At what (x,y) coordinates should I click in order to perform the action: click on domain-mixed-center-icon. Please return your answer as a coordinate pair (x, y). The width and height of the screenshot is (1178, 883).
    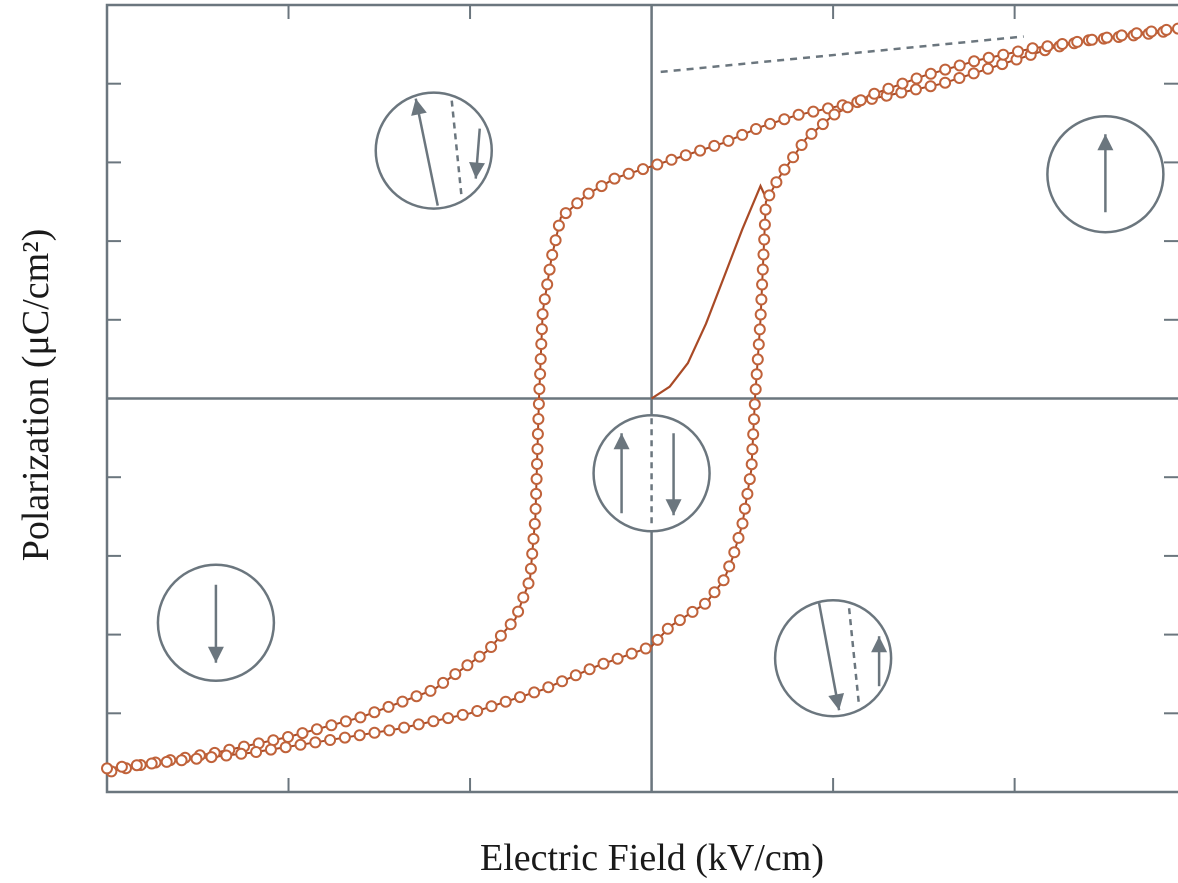
    Looking at the image, I should click on (652, 473).